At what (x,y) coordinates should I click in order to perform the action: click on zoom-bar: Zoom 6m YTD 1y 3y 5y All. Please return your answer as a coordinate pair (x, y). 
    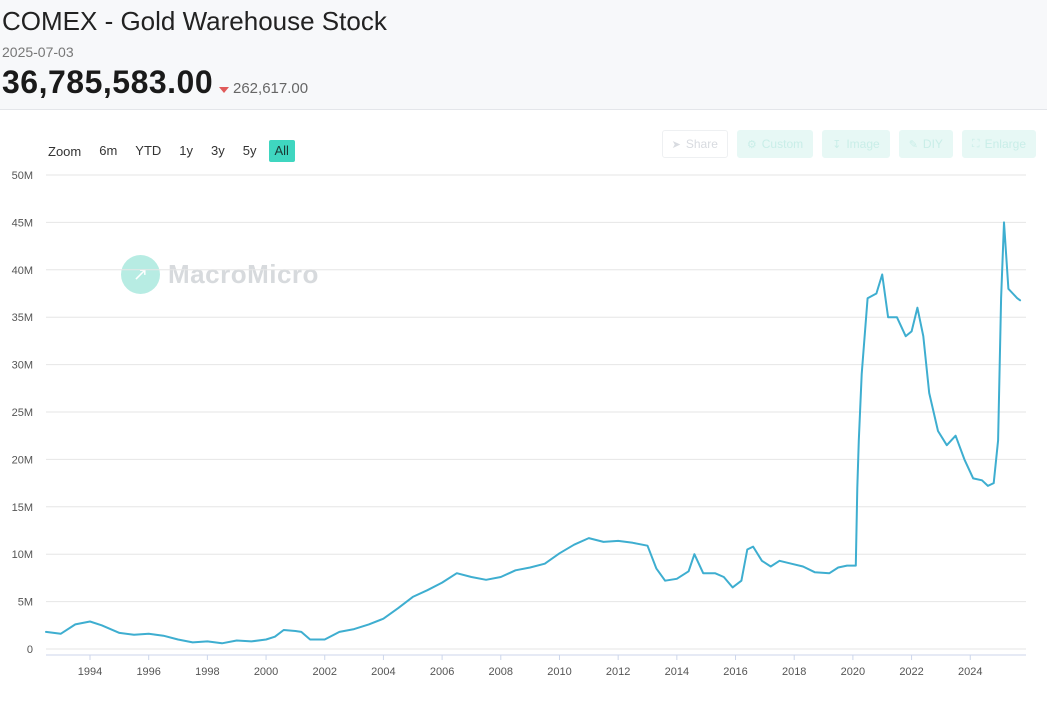
    Looking at the image, I should click on (174, 151).